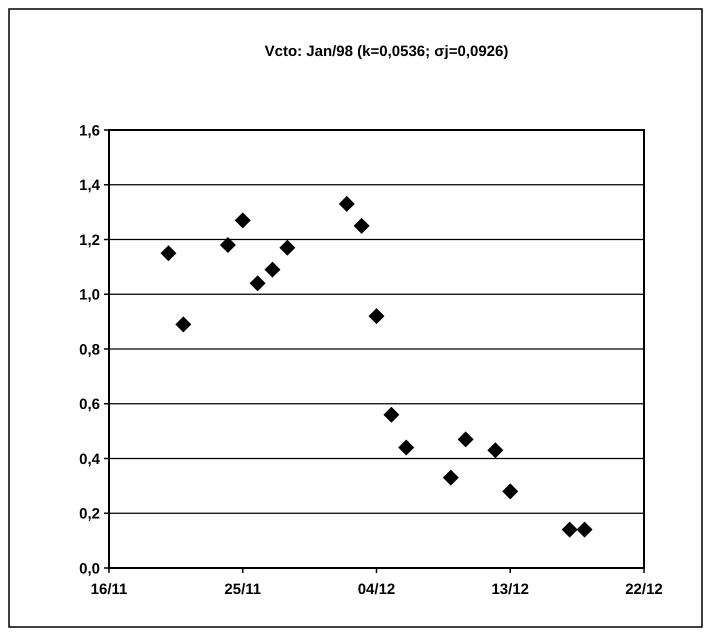  Describe the element at coordinates (90, 459) in the screenshot. I see `y-tick-label: 0,4` at that location.